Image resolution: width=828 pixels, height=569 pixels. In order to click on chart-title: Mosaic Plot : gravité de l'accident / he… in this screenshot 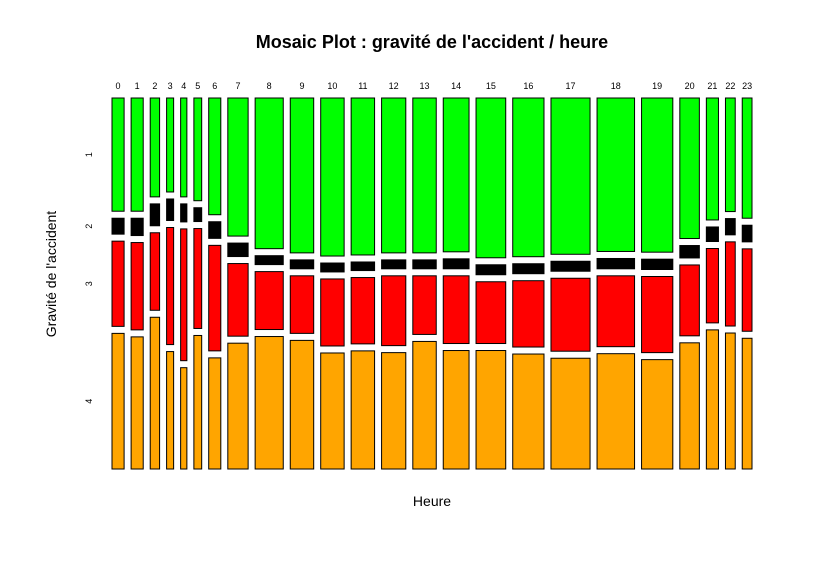, I will do `click(432, 42)`.